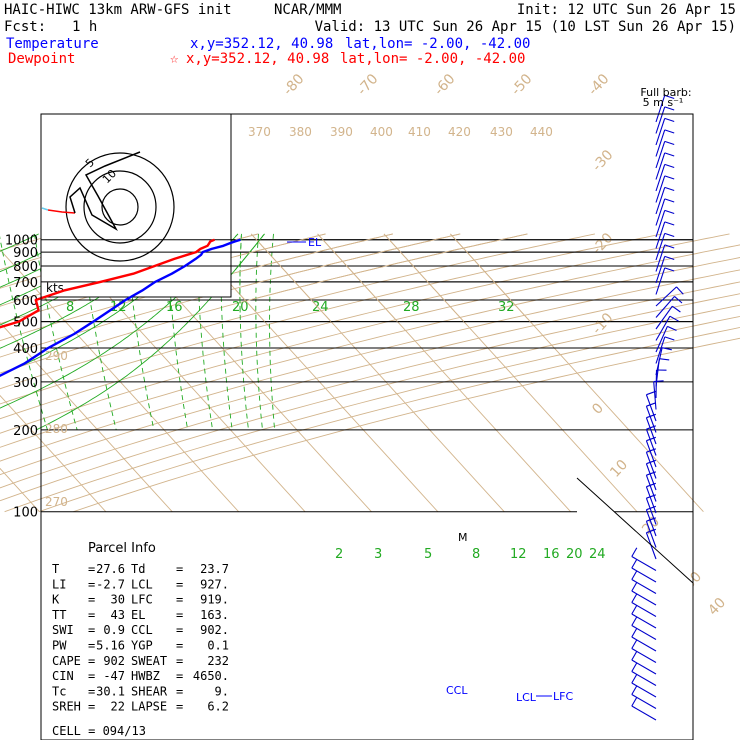 This screenshot has height=740, width=740. What do you see at coordinates (110, 584) in the screenshot?
I see `parcel-v1: -2.7` at bounding box center [110, 584].